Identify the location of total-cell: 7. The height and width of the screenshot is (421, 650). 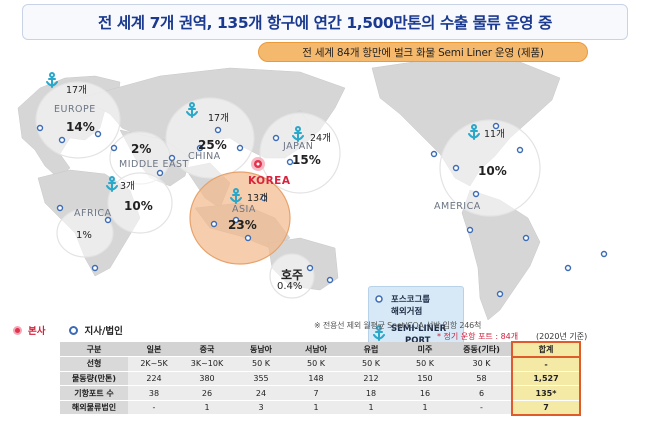
(546, 408).